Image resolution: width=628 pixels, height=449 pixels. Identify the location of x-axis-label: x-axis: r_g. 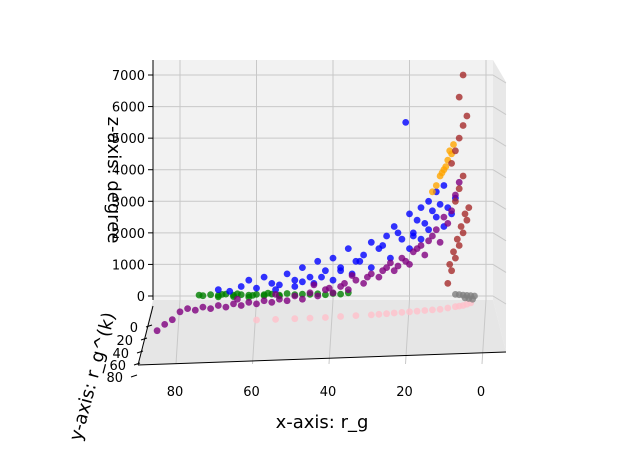
(322, 422).